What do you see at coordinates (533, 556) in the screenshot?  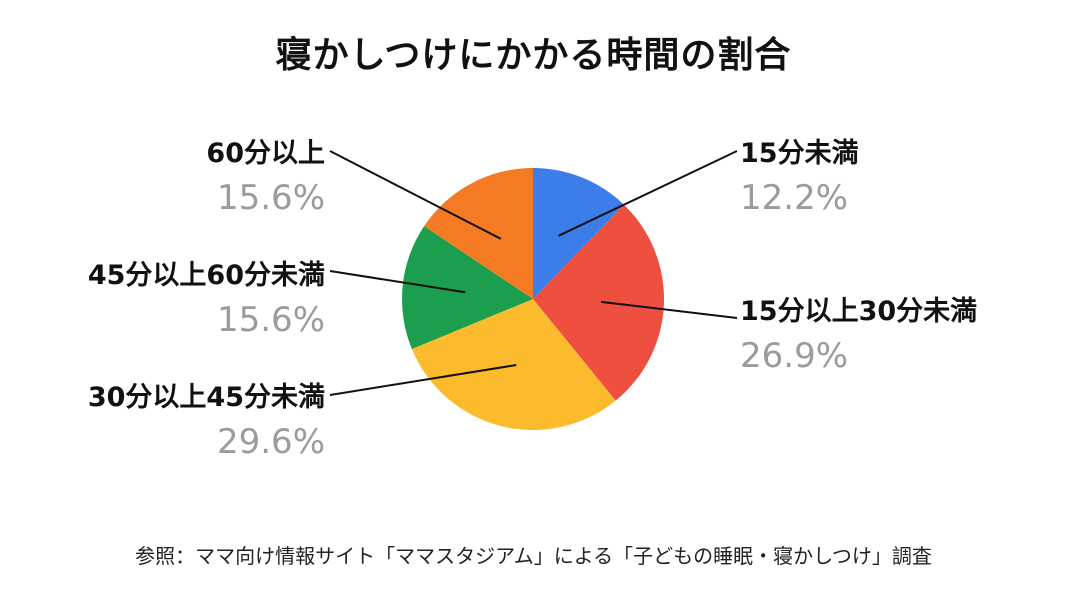 I see `source-note: 参照：ママ向け情報サイト「ママスタジアム」による「子どもの睡眠・寝かしつけ」調査` at bounding box center [533, 556].